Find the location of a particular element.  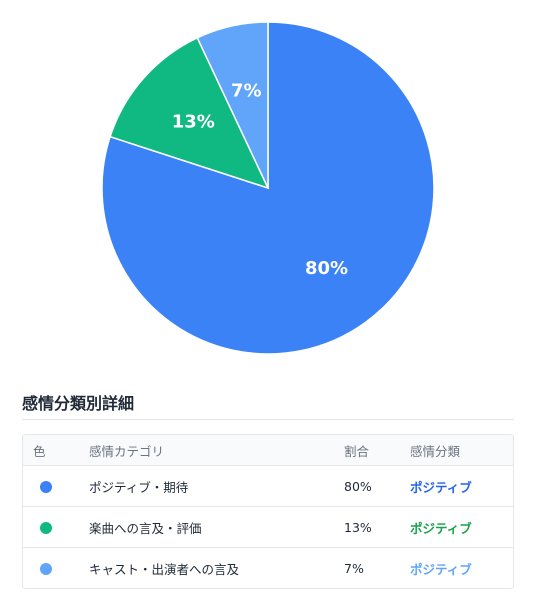

category-cell: ポジティブ・期待 is located at coordinates (216, 486).